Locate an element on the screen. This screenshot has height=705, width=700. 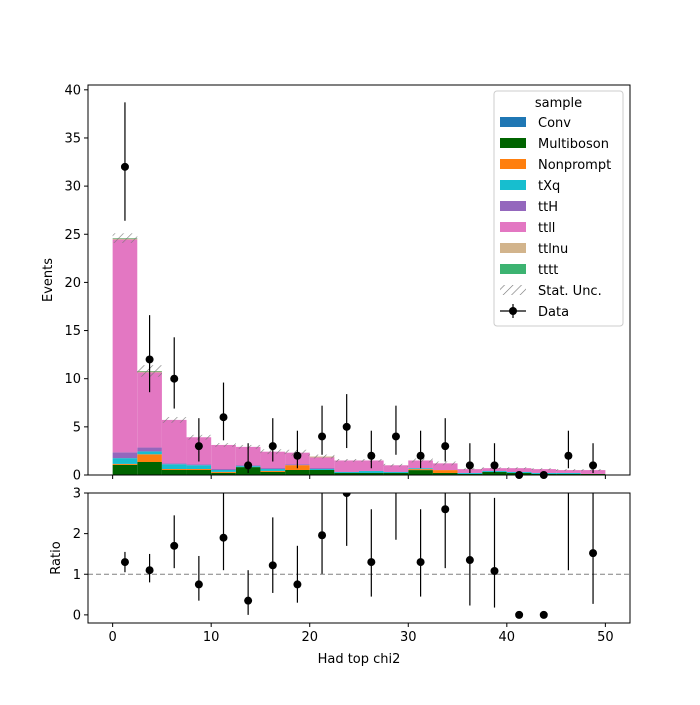
legend-swatch-hatch is located at coordinates (513, 290).